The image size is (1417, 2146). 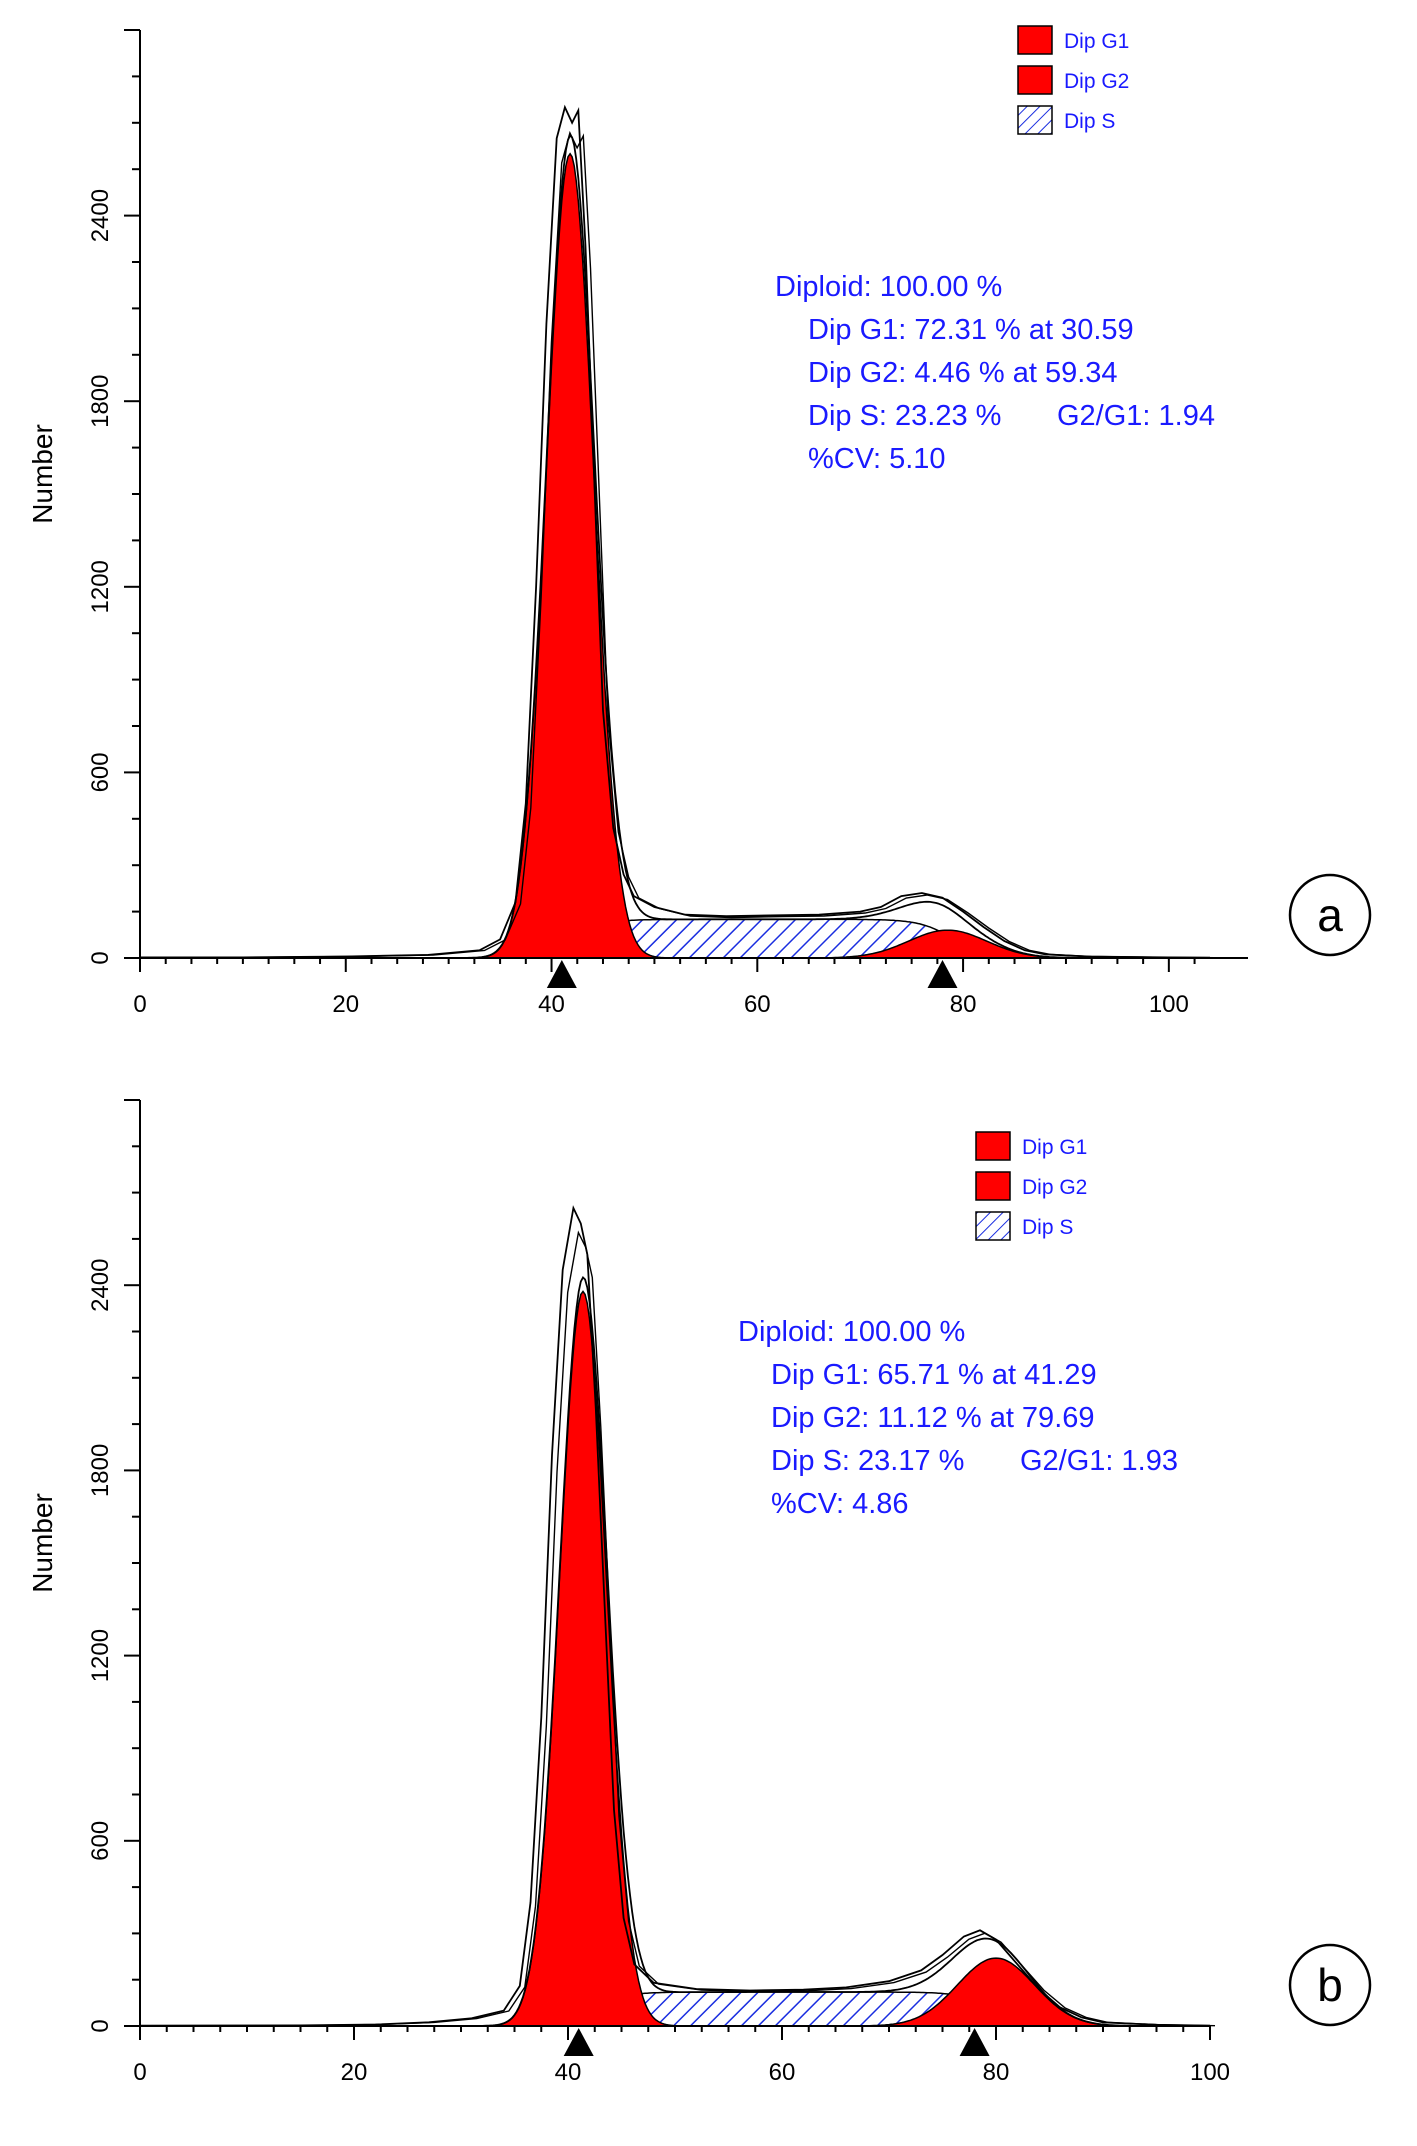 I want to click on stats-s: Dip S: 23.23 %, so click(x=904, y=416).